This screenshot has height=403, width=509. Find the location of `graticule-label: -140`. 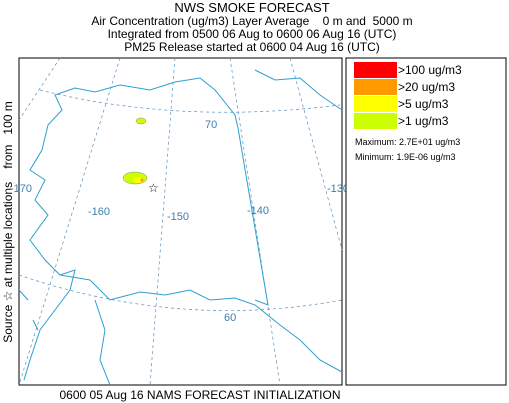

graticule-label: -140 is located at coordinates (258, 211).